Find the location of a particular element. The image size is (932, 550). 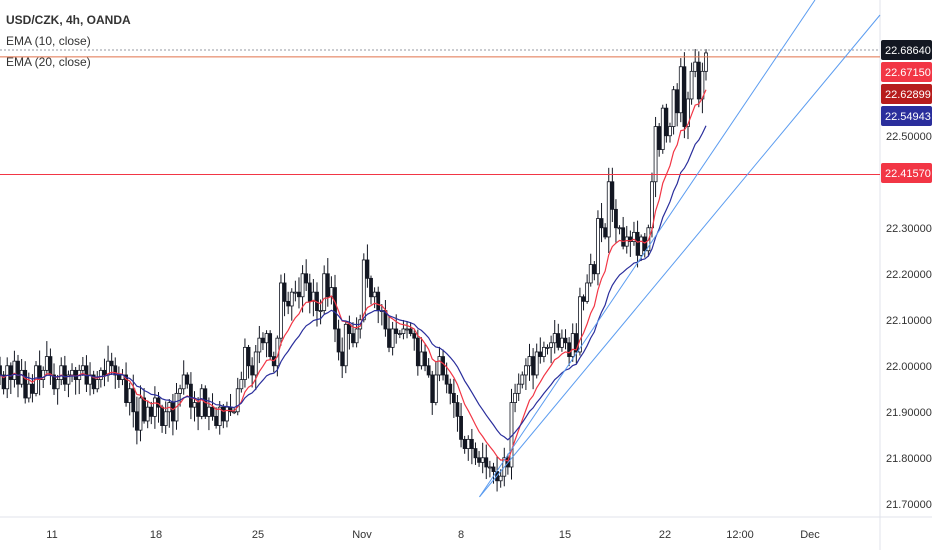

ema-mid-badge: 22.62899 is located at coordinates (906, 94).